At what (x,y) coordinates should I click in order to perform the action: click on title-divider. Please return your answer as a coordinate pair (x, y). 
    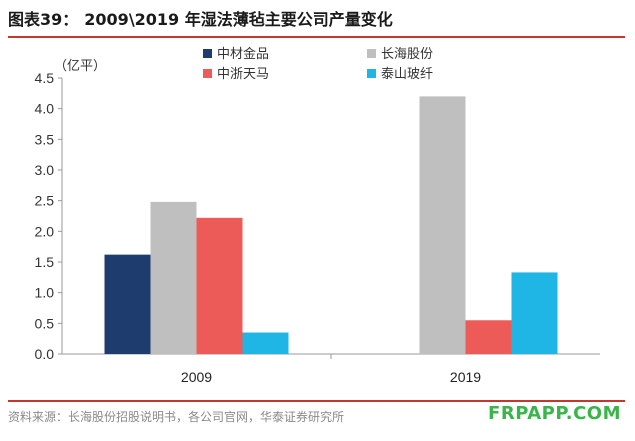
    Looking at the image, I should click on (316, 37).